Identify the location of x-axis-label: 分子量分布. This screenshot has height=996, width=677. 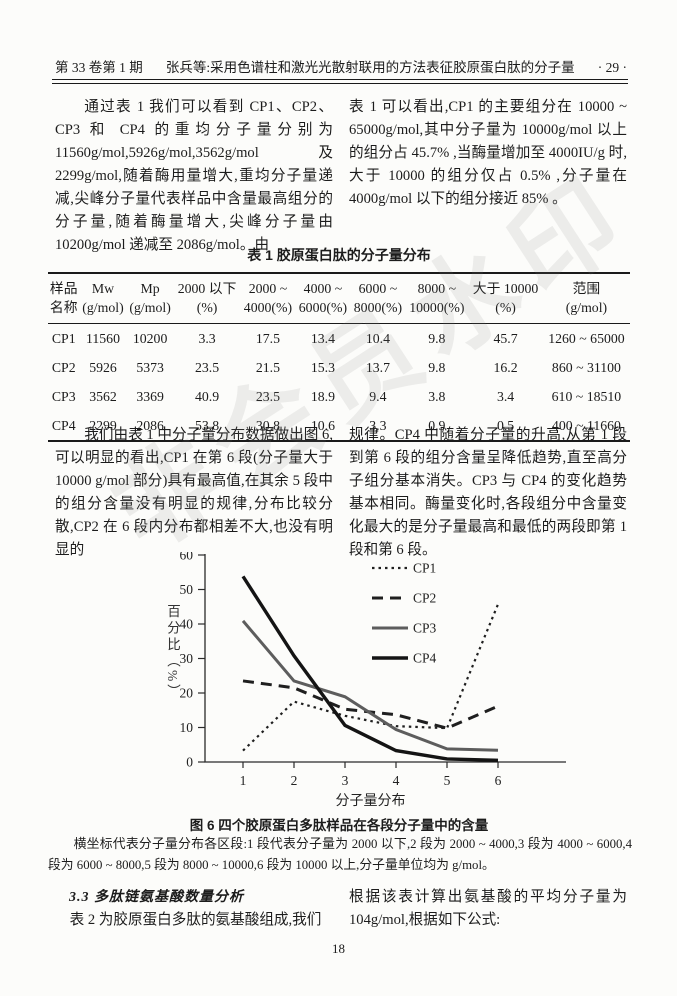
(371, 800).